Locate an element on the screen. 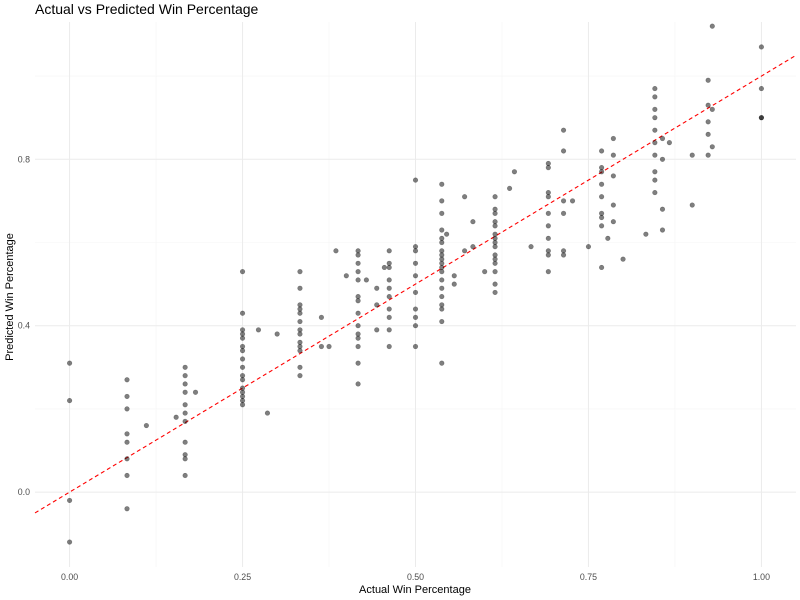 The height and width of the screenshot is (600, 800). y-tick-label: 0.8 is located at coordinates (24, 159).